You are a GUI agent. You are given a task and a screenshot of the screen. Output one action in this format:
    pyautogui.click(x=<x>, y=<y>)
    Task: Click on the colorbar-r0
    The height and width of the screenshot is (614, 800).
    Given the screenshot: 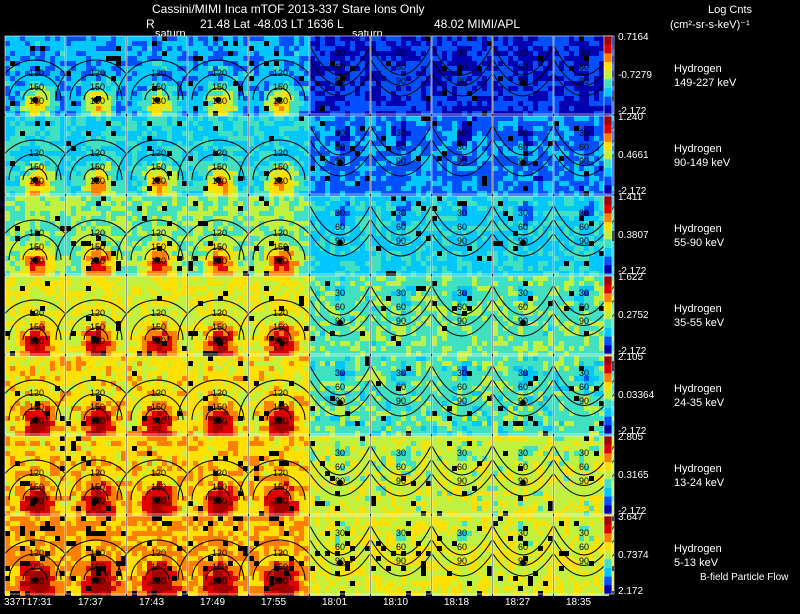 What is the action you would take?
    pyautogui.click(x=608, y=75)
    